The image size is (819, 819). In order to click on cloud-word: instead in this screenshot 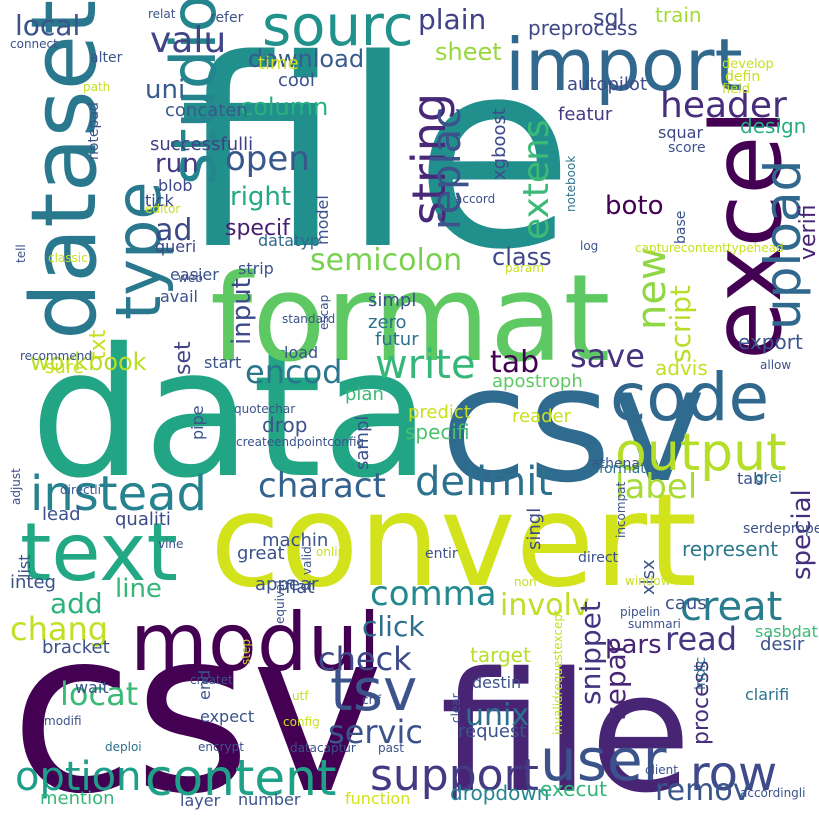, I will do `click(118, 494)`.